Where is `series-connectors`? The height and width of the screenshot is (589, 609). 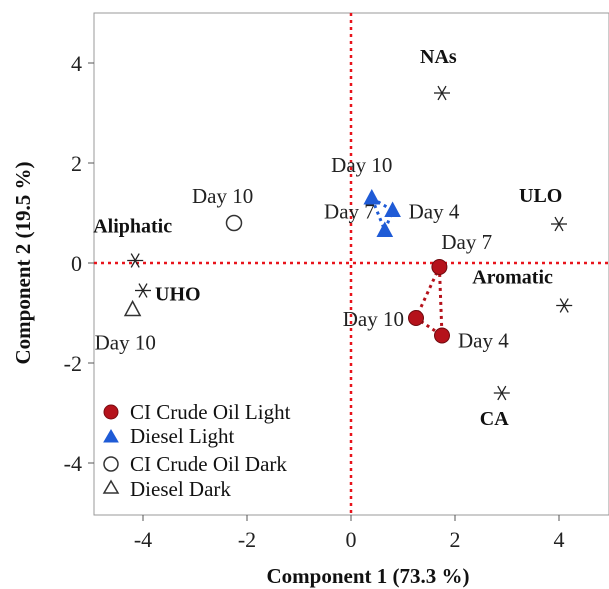
series-connectors is located at coordinates (407, 267).